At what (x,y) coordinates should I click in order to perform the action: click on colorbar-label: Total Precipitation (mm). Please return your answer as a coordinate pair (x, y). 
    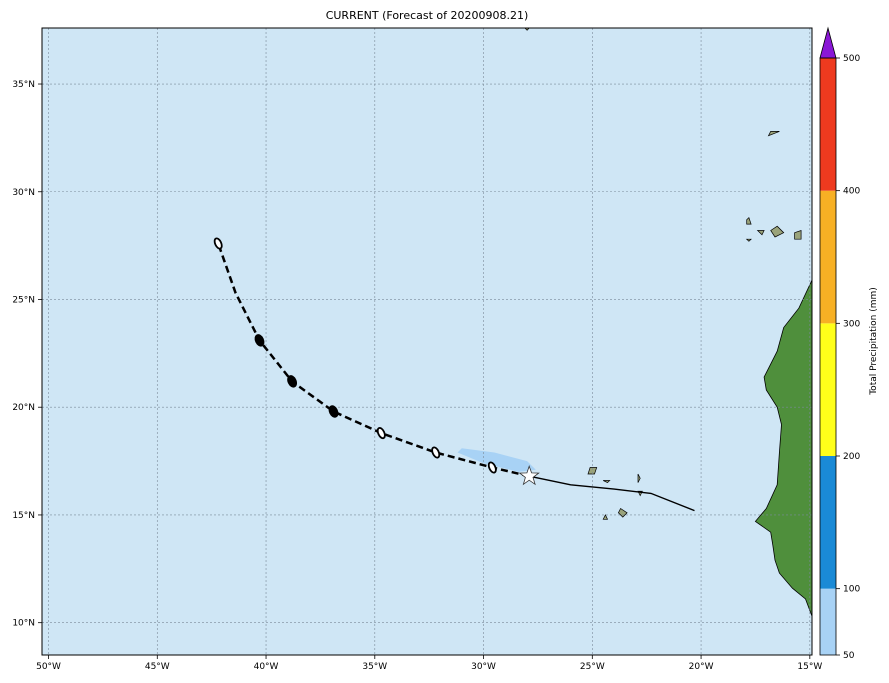
    Looking at the image, I should click on (874, 341).